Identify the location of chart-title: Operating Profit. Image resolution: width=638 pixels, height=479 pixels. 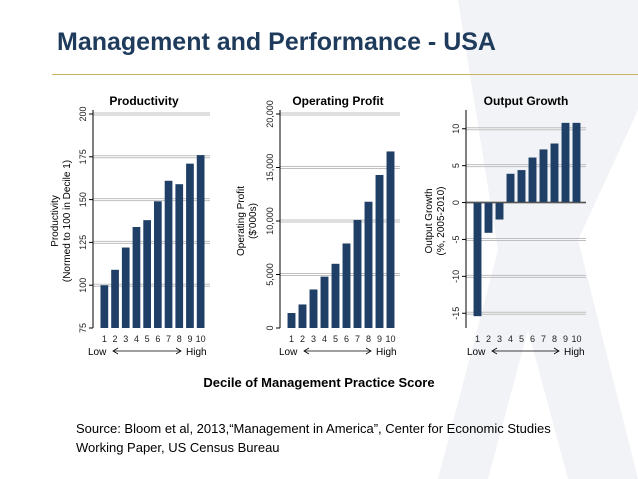
(337, 101).